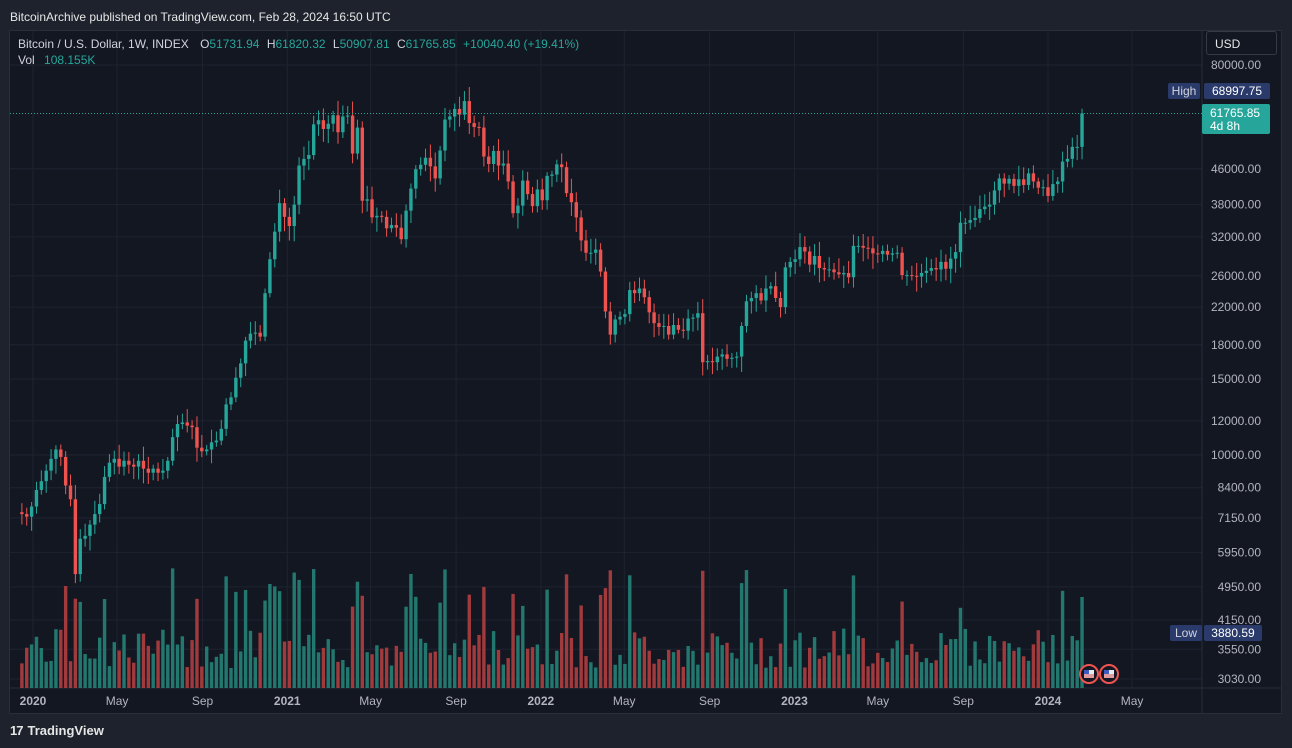 The width and height of the screenshot is (1292, 748). Describe the element at coordinates (1184, 91) in the screenshot. I see `high-label-text: High` at that location.